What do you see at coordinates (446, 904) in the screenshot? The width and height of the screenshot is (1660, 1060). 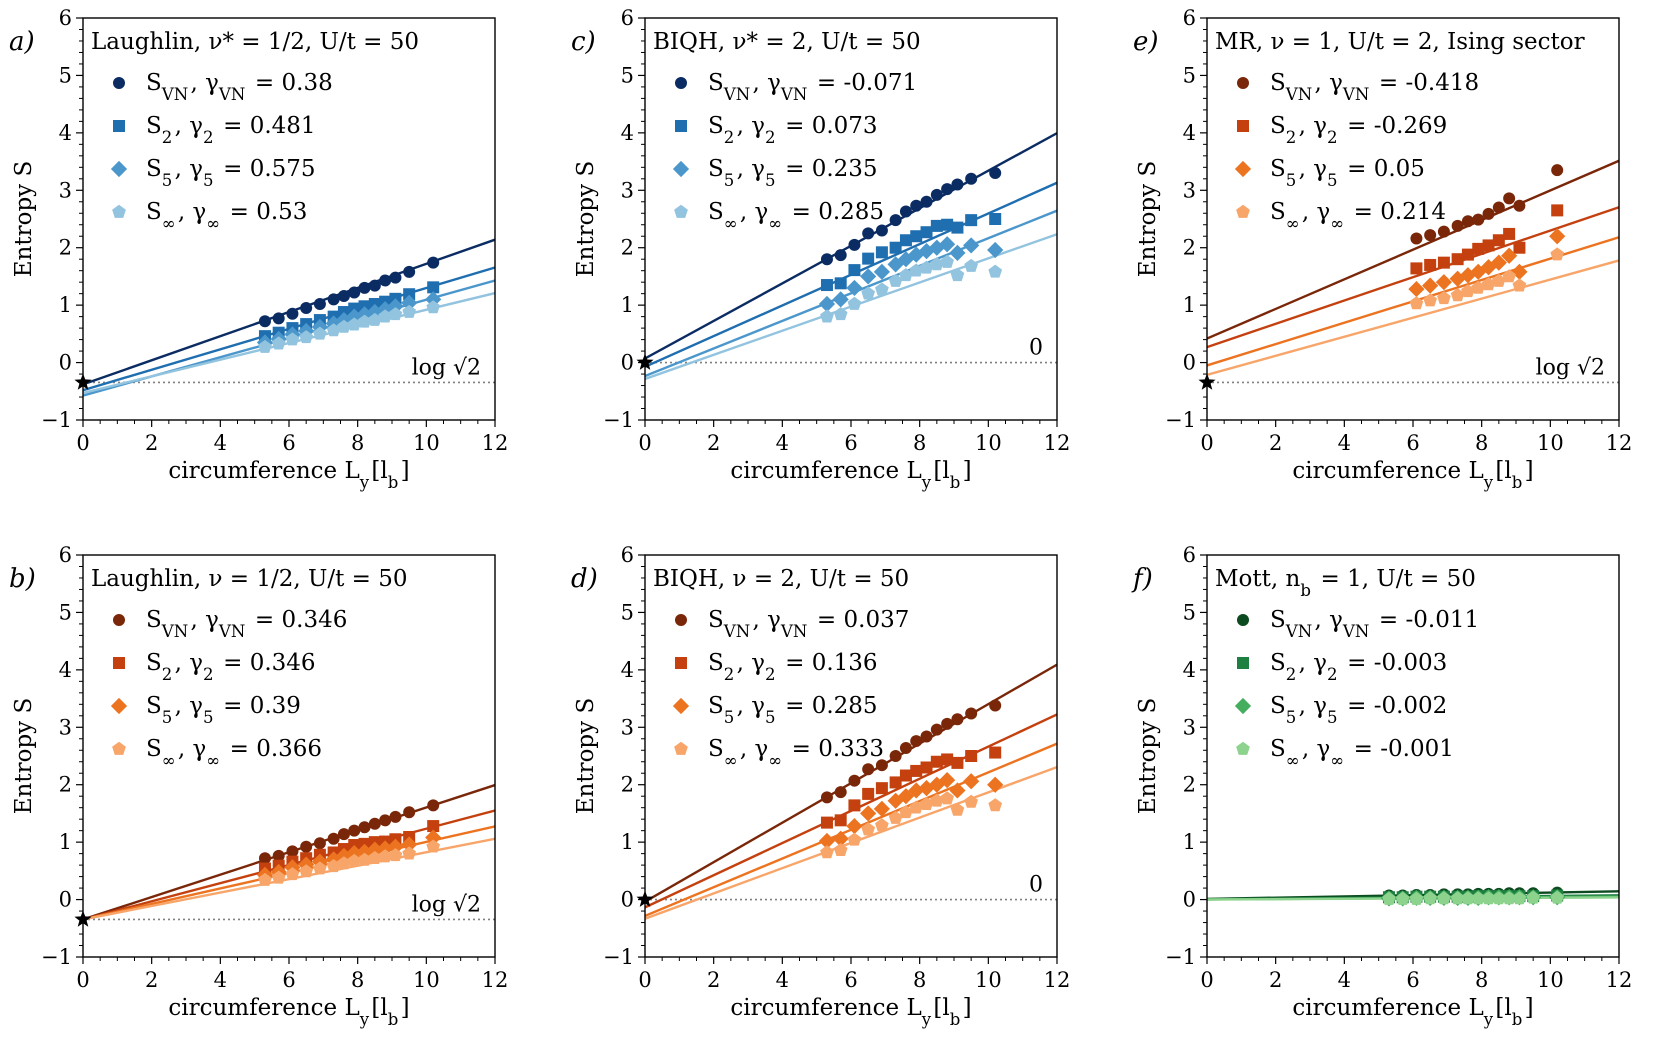 I see `reference-label: log √2` at bounding box center [446, 904].